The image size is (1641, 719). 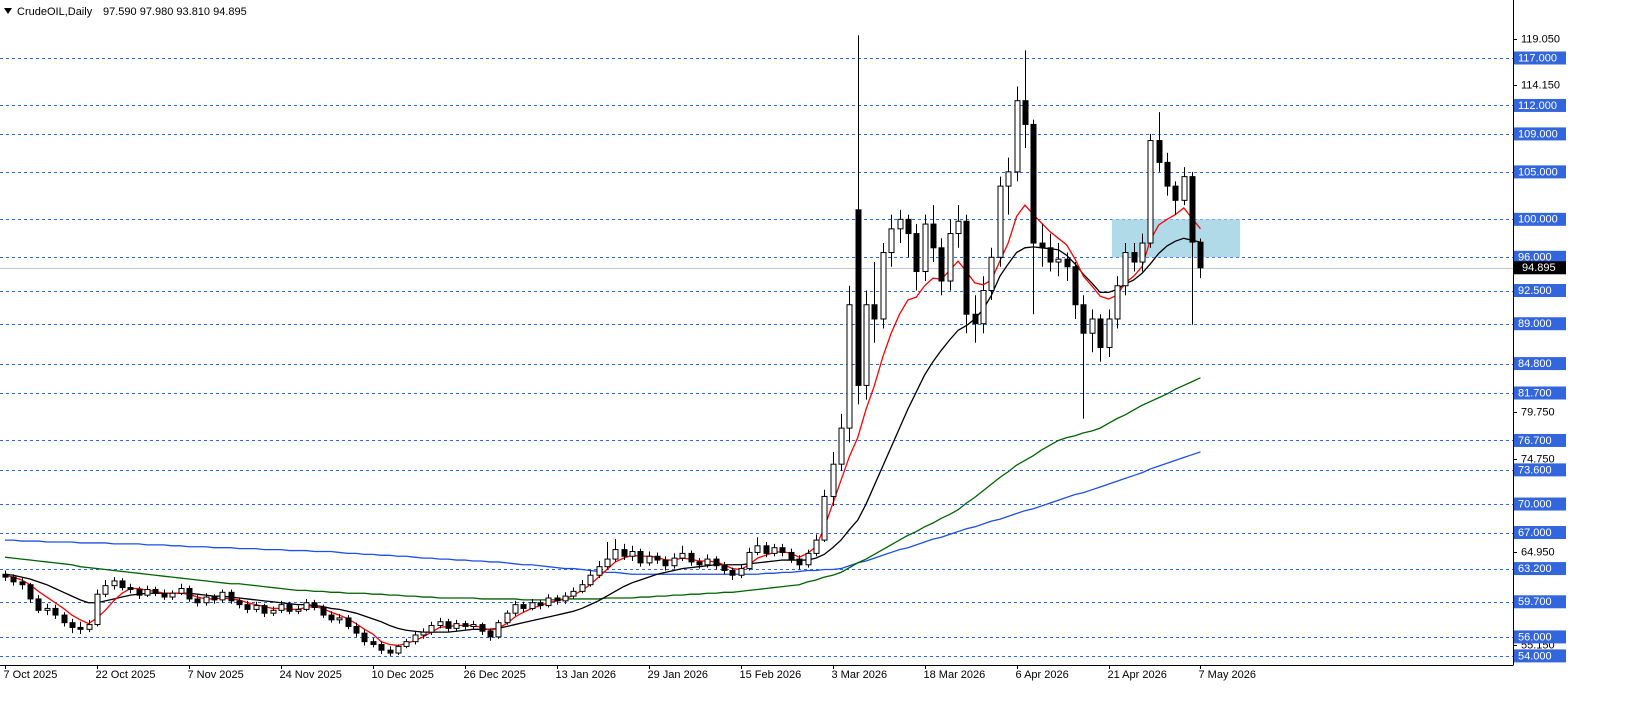 What do you see at coordinates (1535, 441) in the screenshot?
I see `level-label: 76.700` at bounding box center [1535, 441].